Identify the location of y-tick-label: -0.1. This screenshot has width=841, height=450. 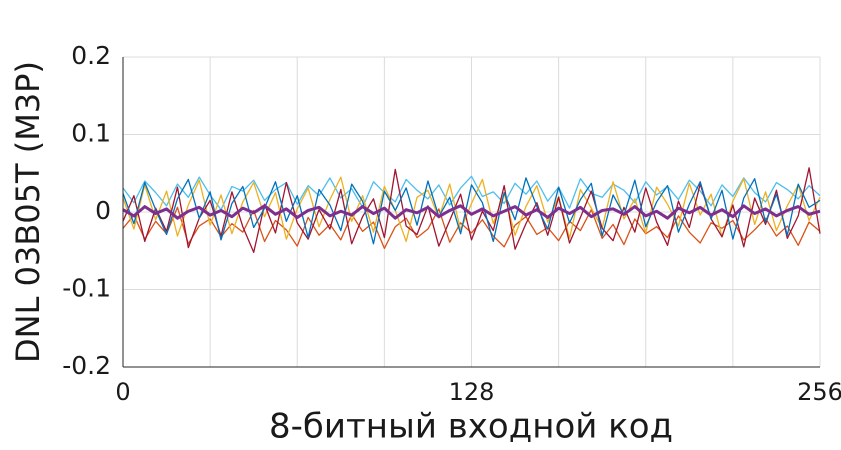
(86, 288).